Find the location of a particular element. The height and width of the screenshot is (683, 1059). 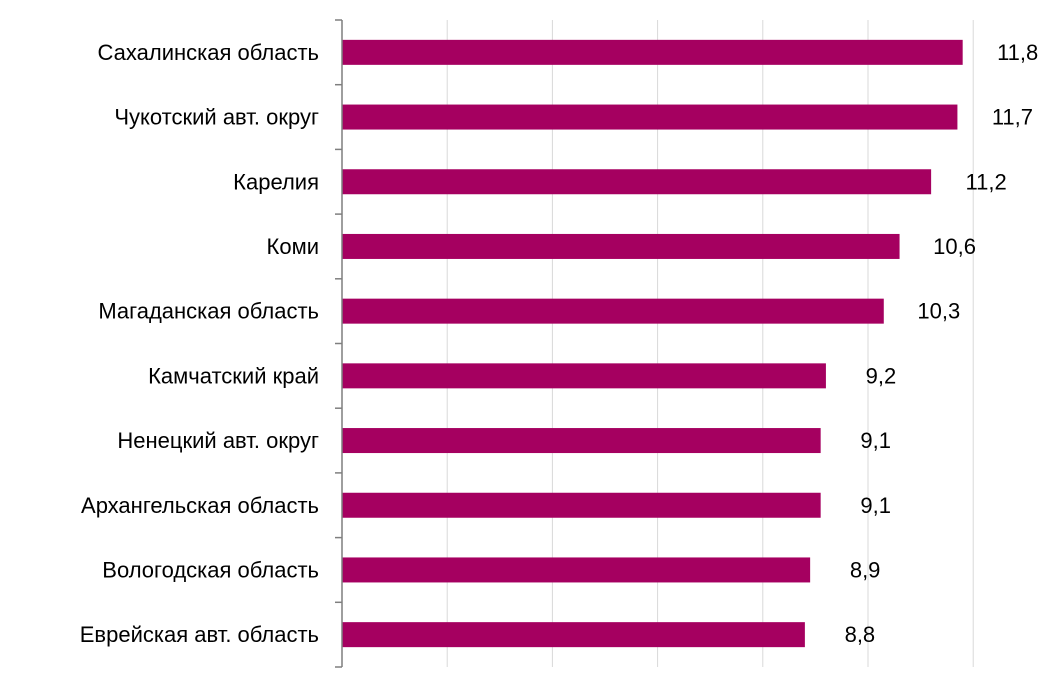

data-label: 10,3 is located at coordinates (938, 311).